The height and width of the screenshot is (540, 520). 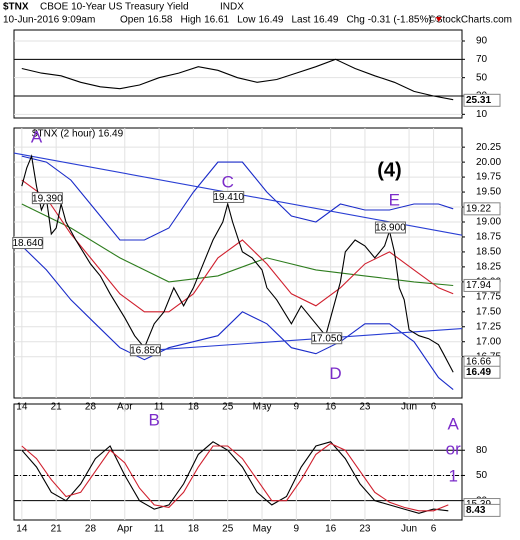 I want to click on quote-label: Chg, so click(x=355, y=20).